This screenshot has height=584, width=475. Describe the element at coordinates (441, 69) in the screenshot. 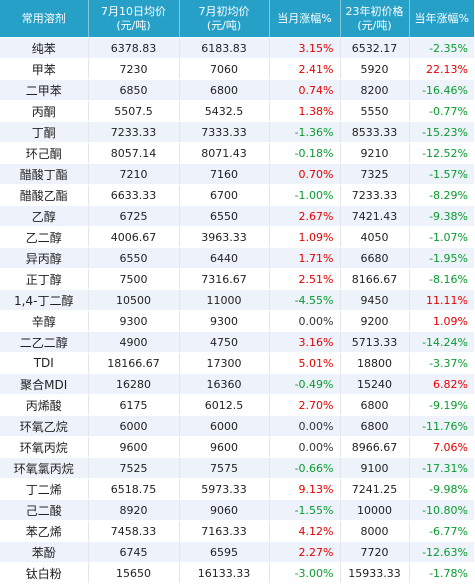

I see `year-change-cell: 22.13%` at that location.